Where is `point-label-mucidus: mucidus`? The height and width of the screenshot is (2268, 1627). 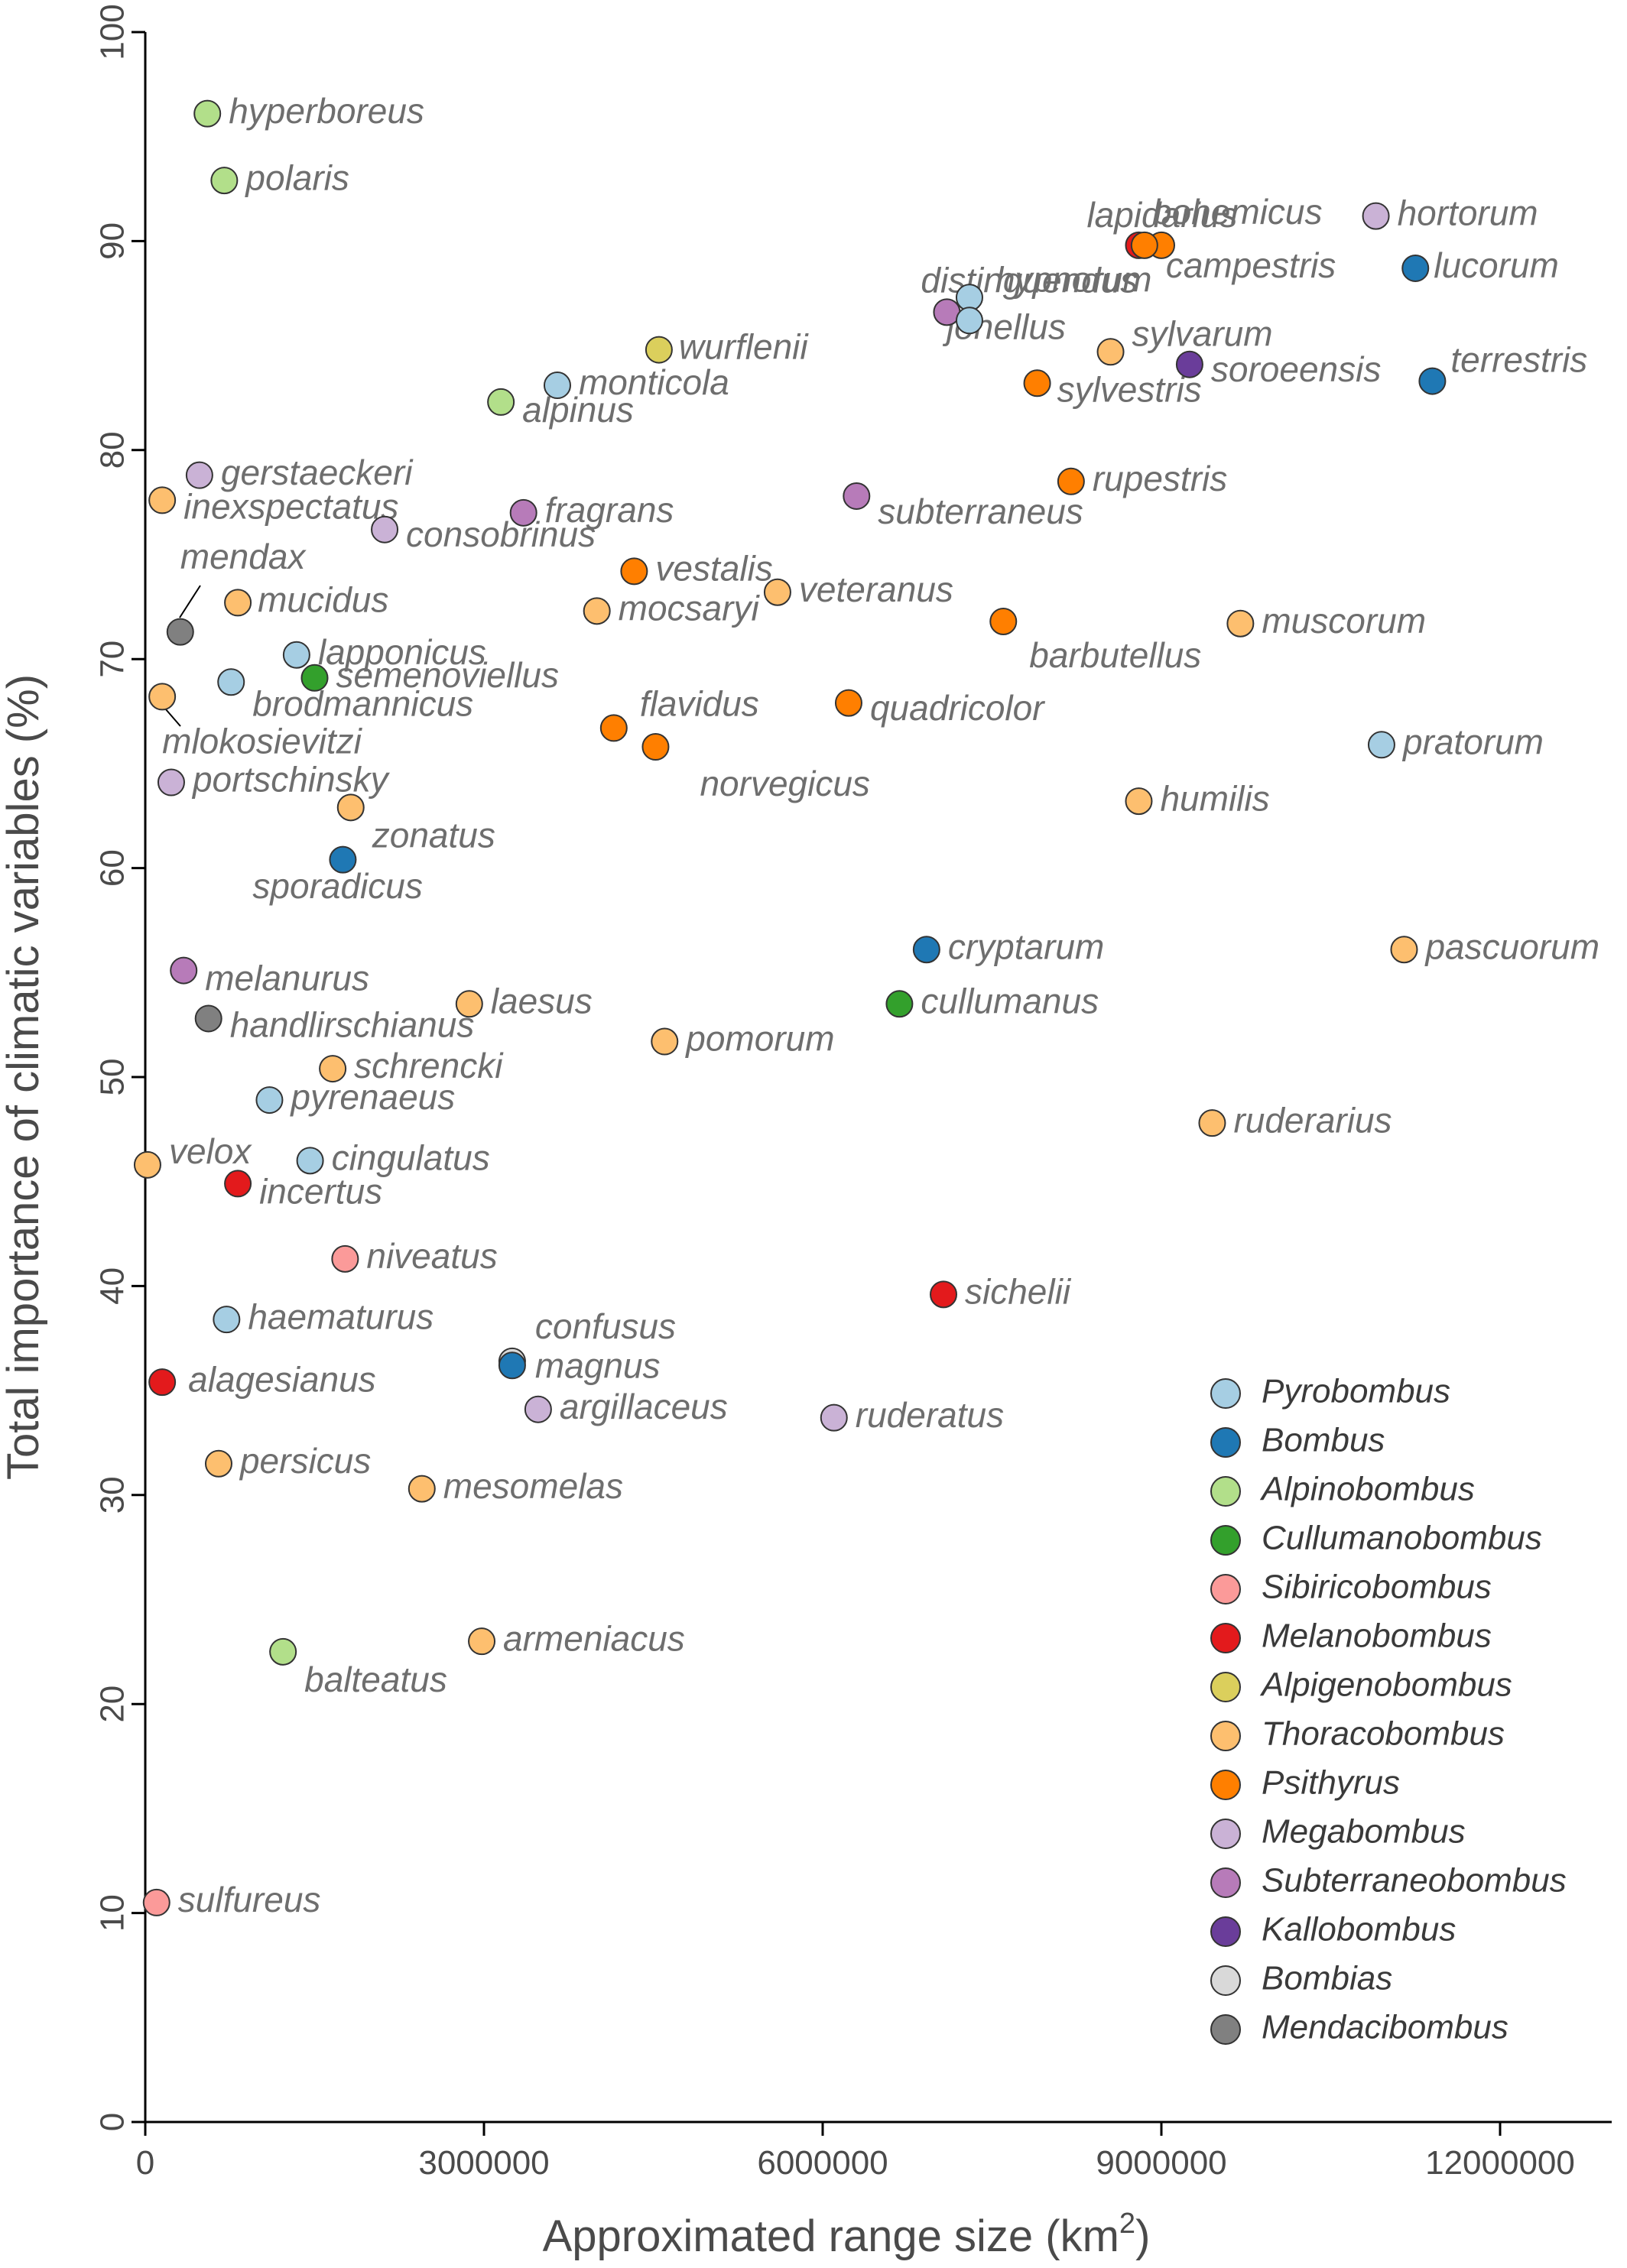 point-label-mucidus: mucidus is located at coordinates (323, 600).